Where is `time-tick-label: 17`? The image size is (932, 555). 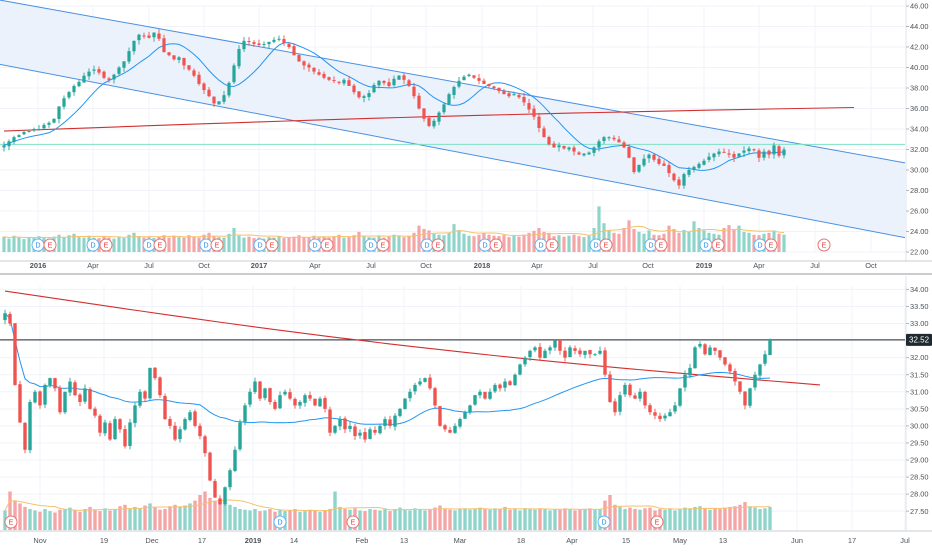
time-tick-label: 17 is located at coordinates (852, 540).